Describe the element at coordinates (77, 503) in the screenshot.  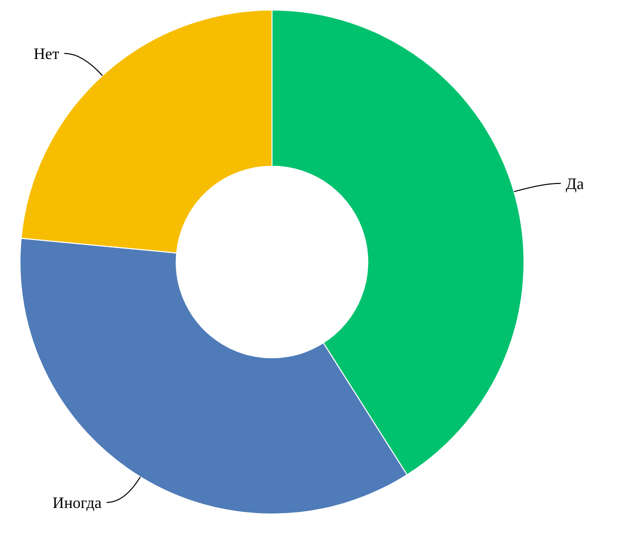
I see `slice-label: Иногда` at that location.